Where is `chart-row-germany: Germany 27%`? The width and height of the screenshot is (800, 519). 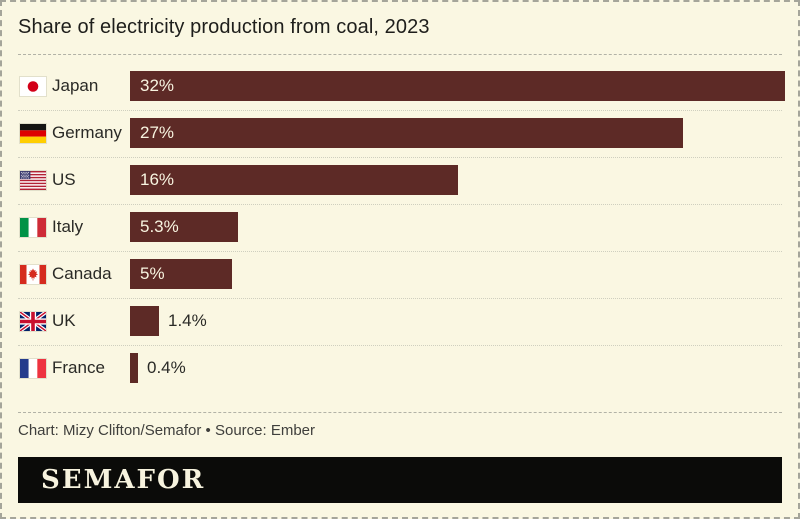 chart-row-germany: Germany 27% is located at coordinates (400, 133).